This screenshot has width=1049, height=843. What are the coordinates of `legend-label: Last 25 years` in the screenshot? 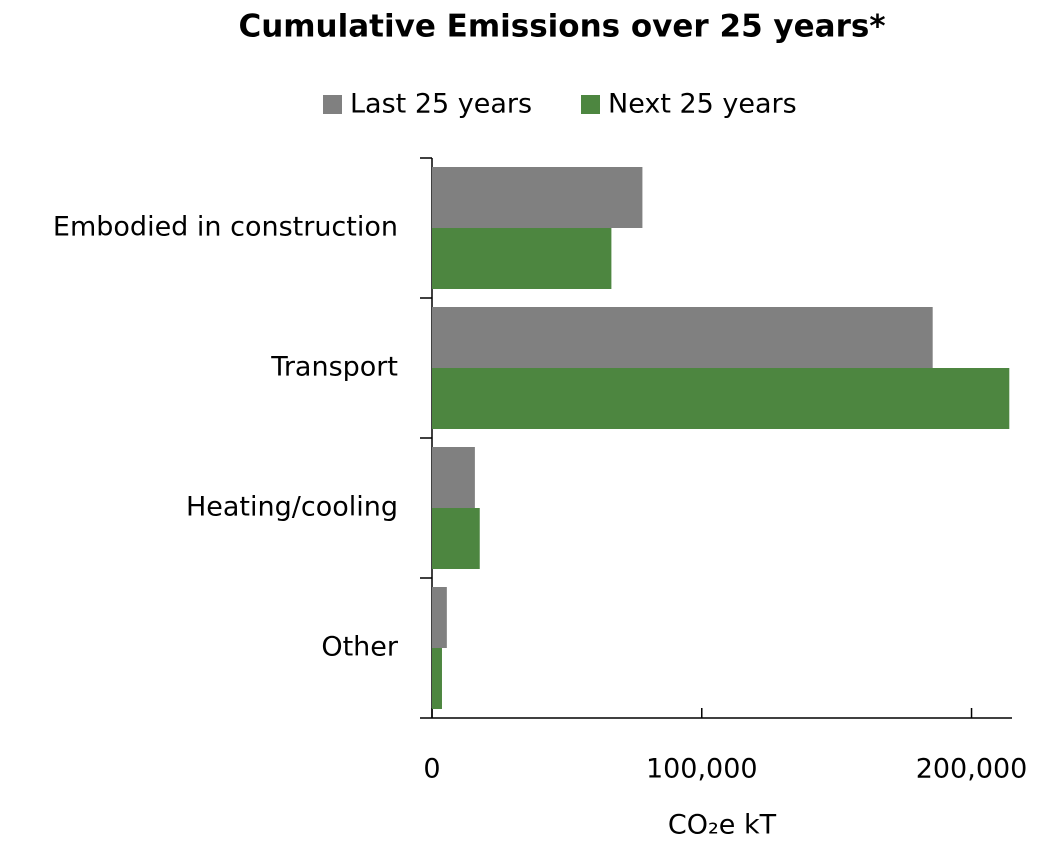 It's located at (441, 104).